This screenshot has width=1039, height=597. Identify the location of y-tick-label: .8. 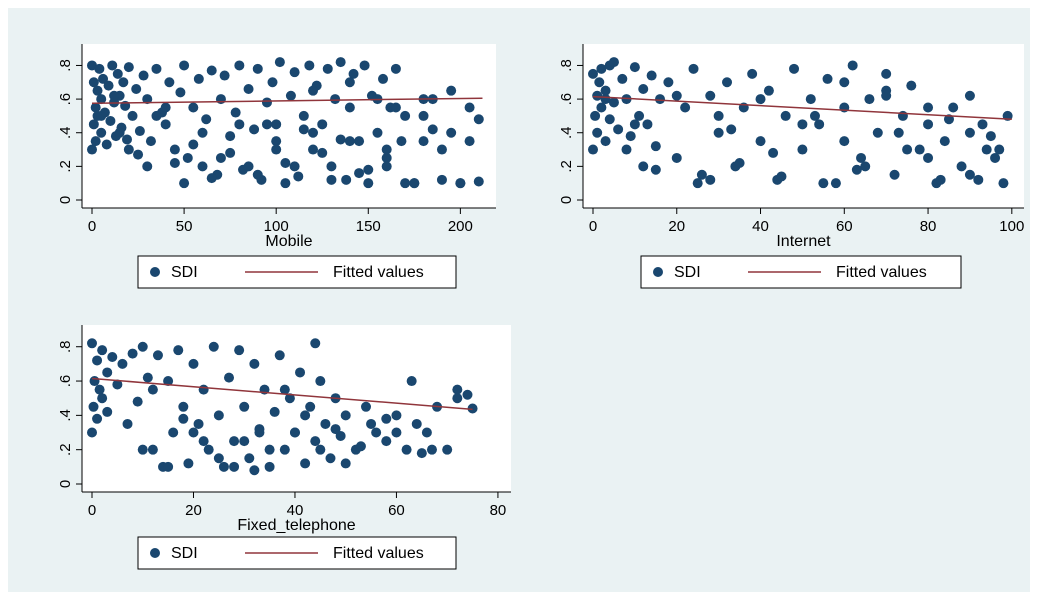
(566, 65).